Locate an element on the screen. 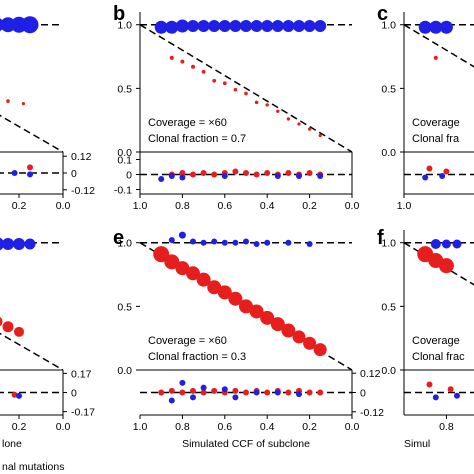 The height and width of the screenshot is (474, 474). panel-c: 1.0 1.0 0.5 0.0 Coverage Clonal fra c is located at coordinates (425, 107).